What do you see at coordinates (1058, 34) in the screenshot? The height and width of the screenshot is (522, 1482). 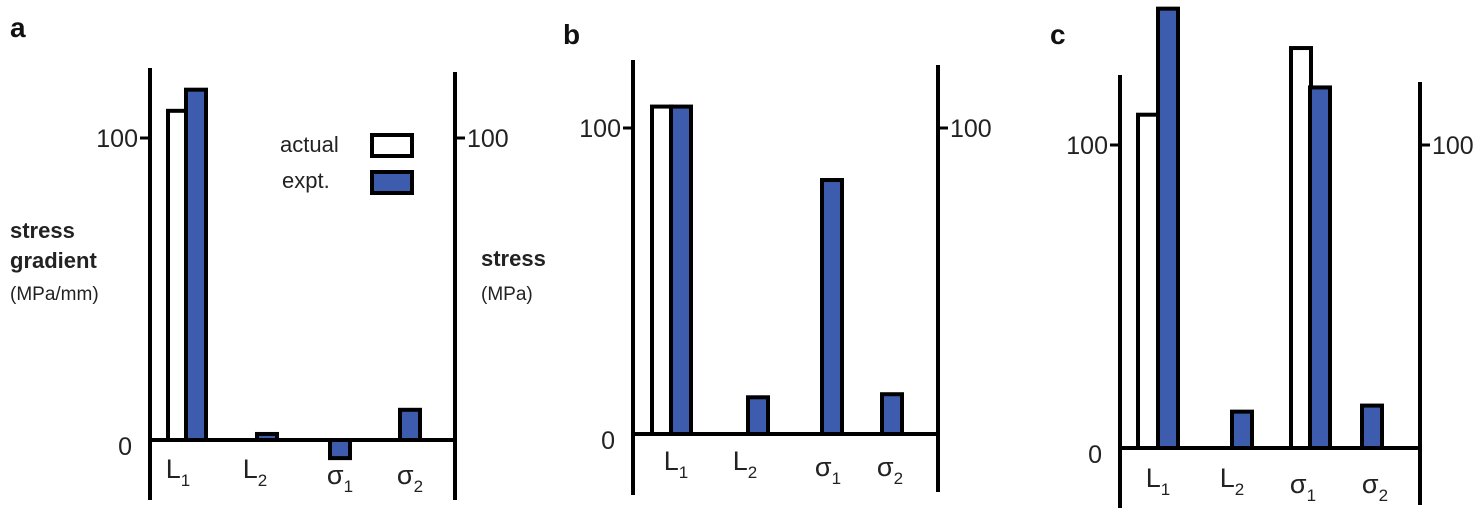 I see `panel-label-c: c` at bounding box center [1058, 34].